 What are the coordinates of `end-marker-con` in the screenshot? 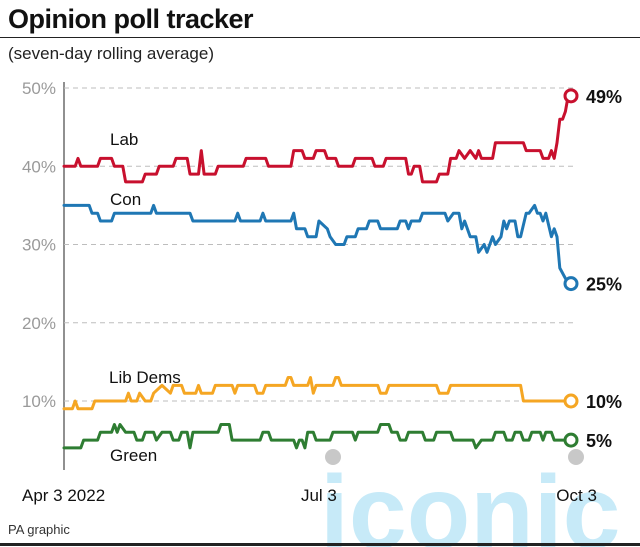 It's located at (571, 284).